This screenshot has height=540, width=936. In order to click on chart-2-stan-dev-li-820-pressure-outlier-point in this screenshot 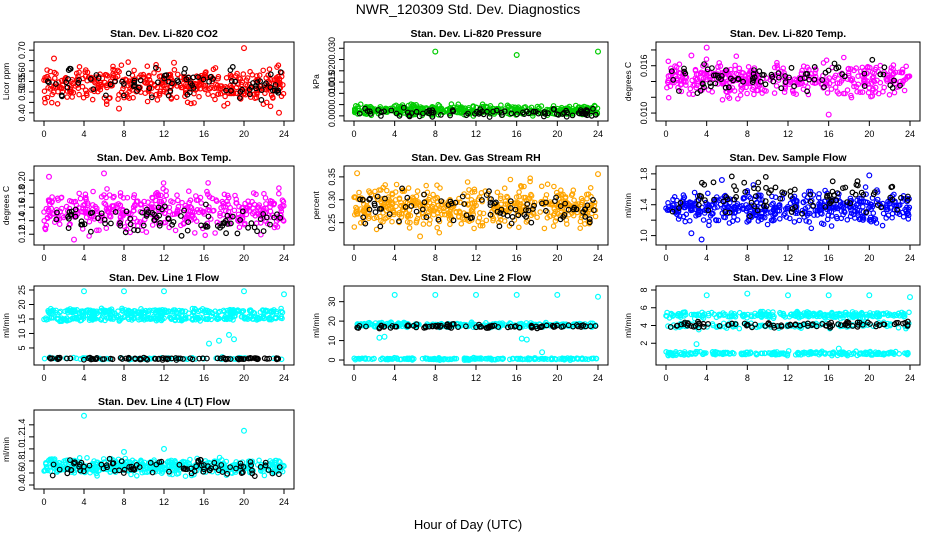, I will do `click(435, 51)`.